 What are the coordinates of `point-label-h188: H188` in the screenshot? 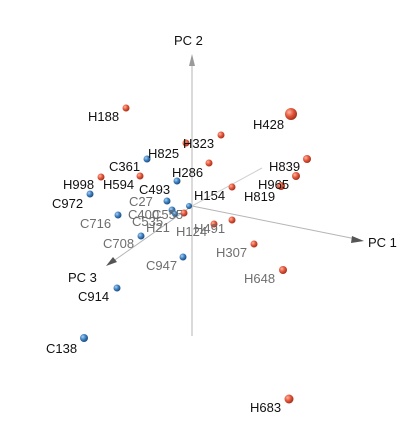 It's located at (103, 116).